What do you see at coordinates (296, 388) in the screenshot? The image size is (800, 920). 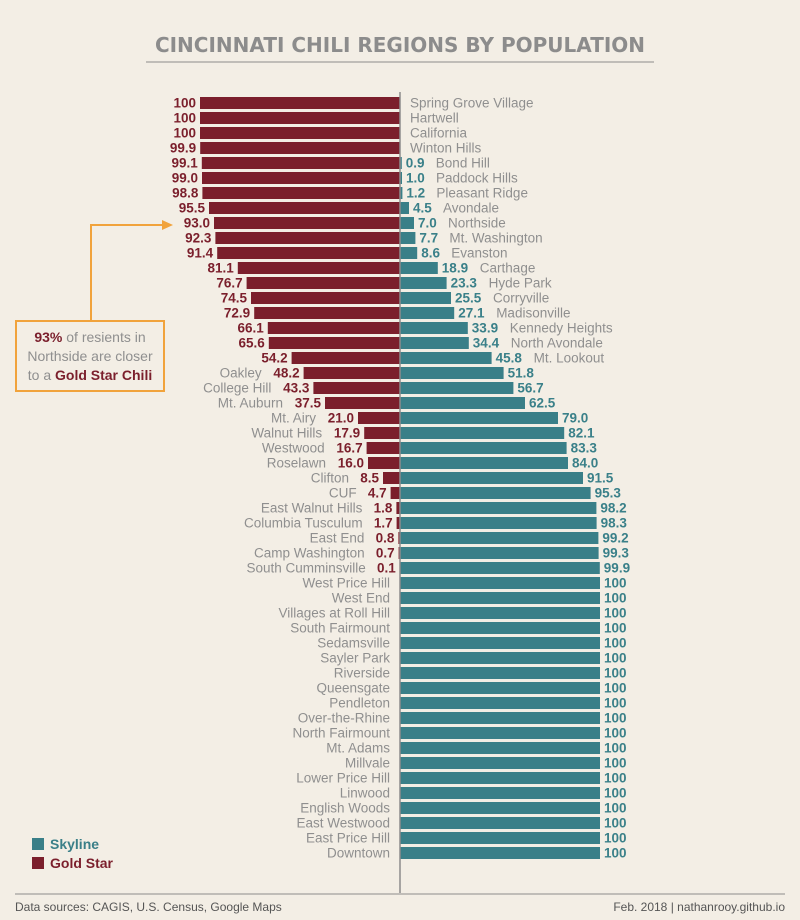 I see `gold-star-value-label: 43.3` at bounding box center [296, 388].